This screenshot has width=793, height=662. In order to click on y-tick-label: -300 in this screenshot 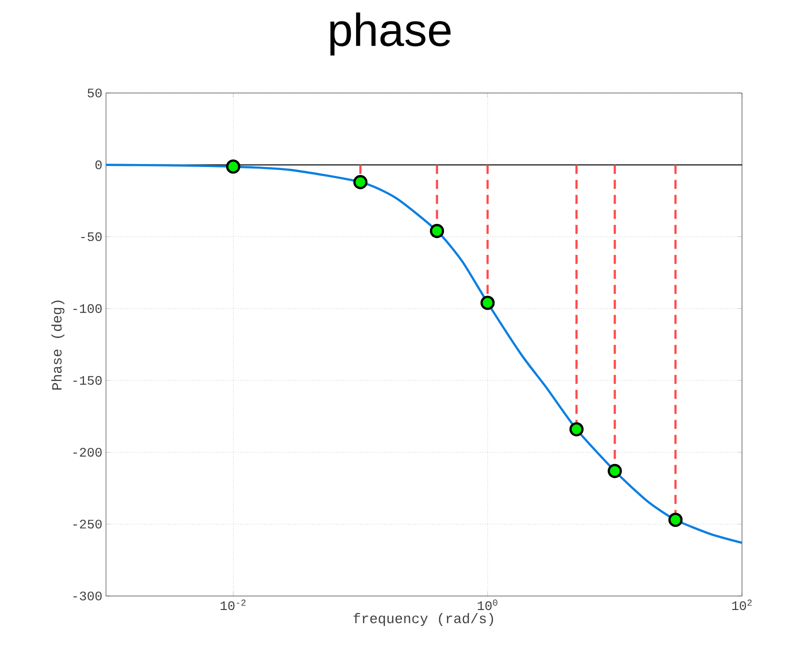, I will do `click(87, 596)`.